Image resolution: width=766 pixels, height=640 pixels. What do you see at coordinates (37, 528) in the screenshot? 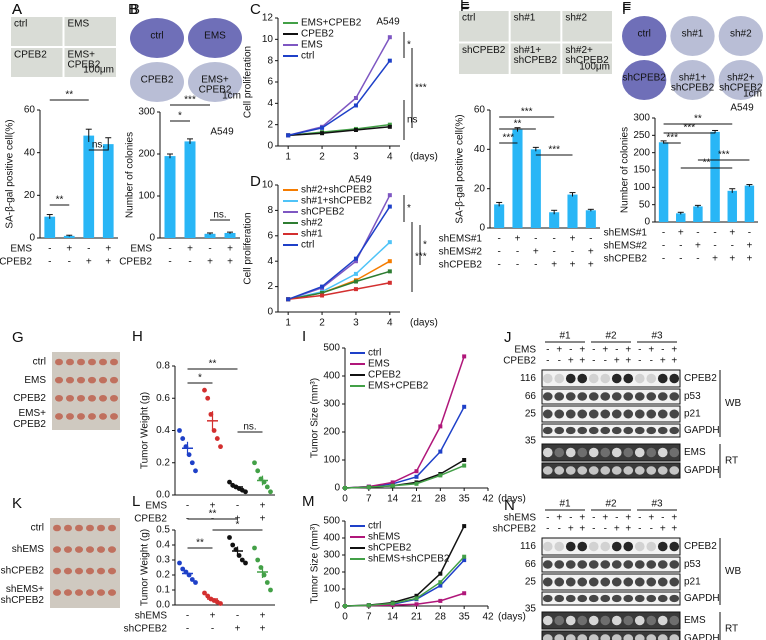
I see `group-label: ctrl` at bounding box center [37, 528].